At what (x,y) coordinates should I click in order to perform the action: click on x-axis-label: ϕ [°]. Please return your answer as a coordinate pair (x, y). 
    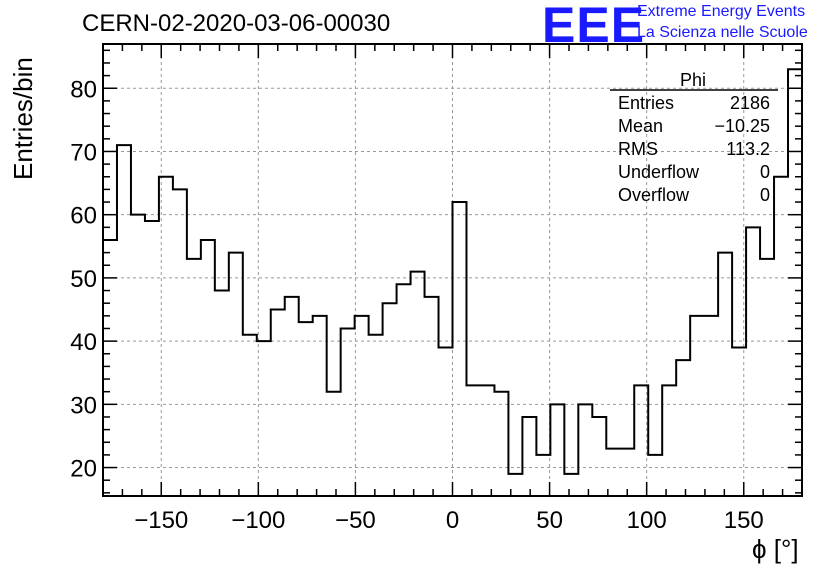
    Looking at the image, I should click on (775, 549).